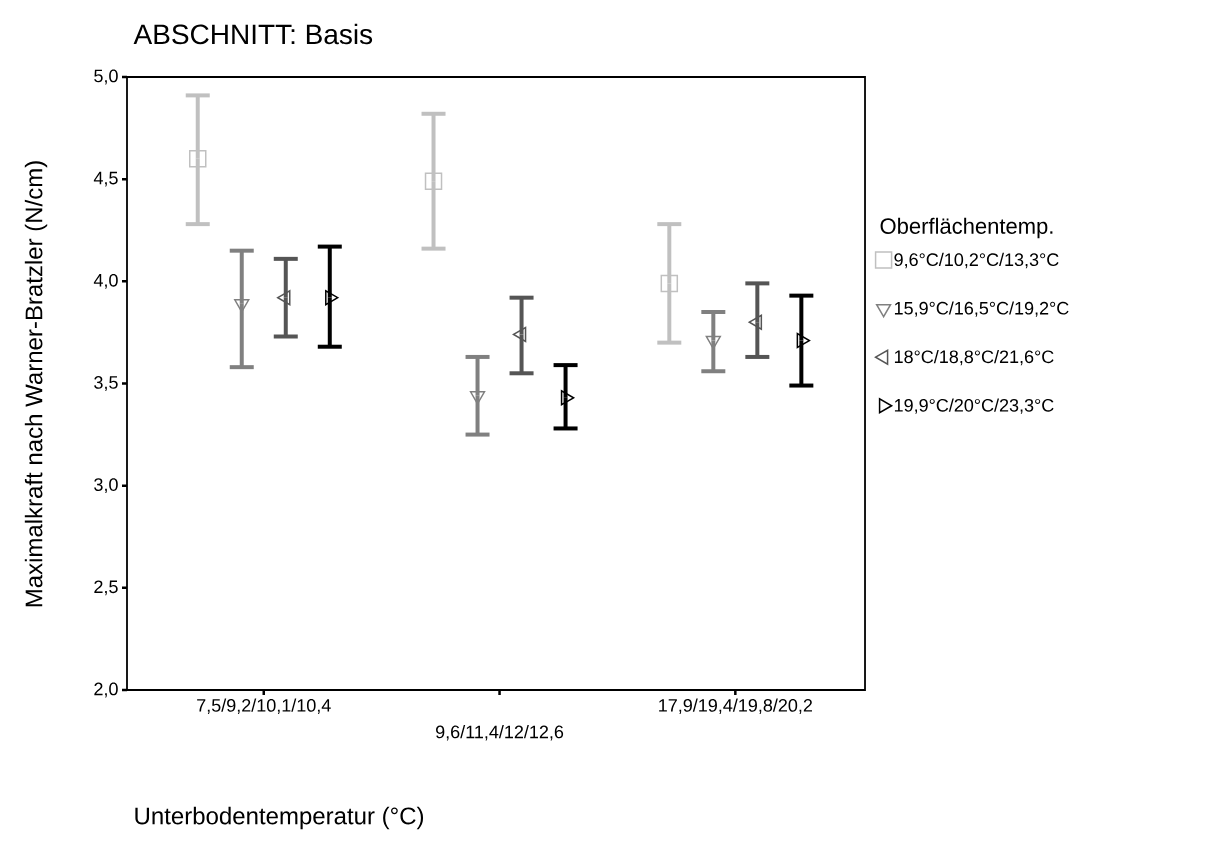 Image resolution: width=1212 pixels, height=860 pixels. I want to click on y-tick-label: 2,5, so click(106, 588).